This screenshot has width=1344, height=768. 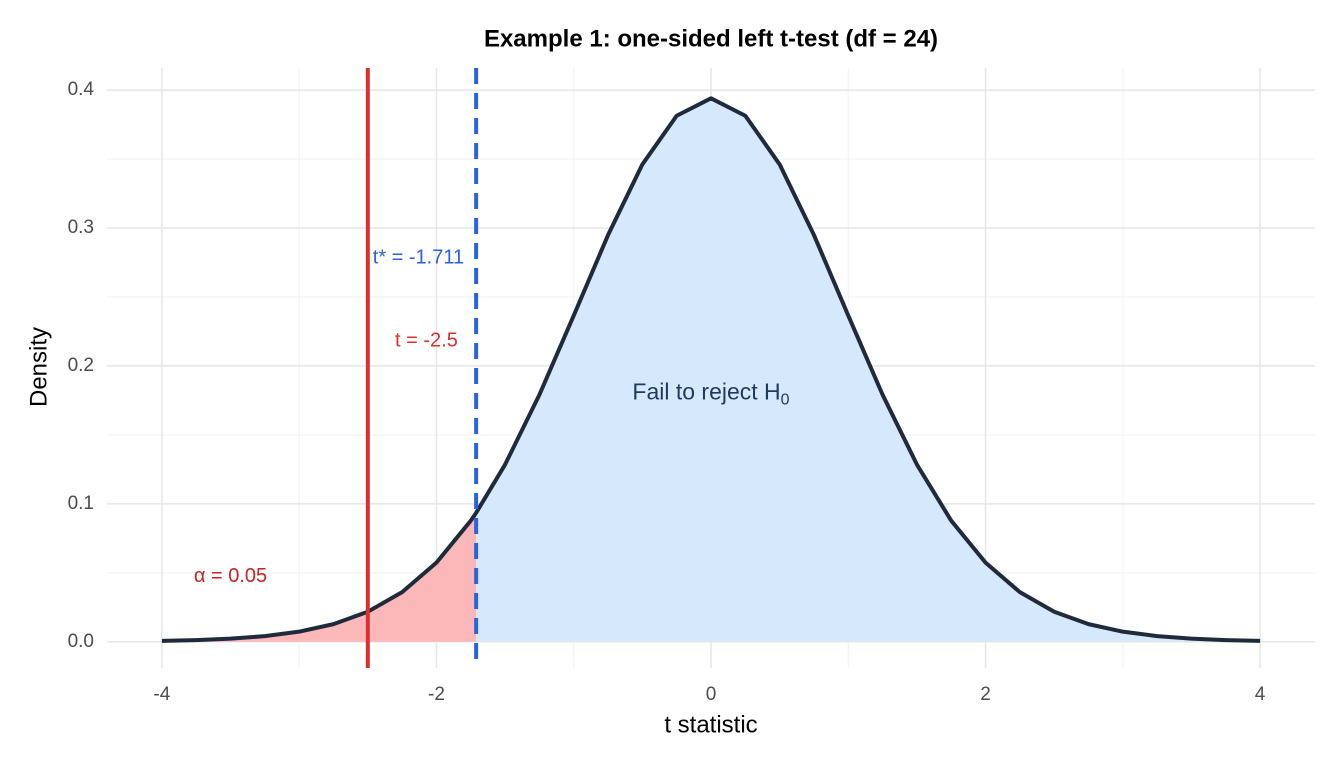 I want to click on region-label: Fail to reject H0, so click(x=710, y=394).